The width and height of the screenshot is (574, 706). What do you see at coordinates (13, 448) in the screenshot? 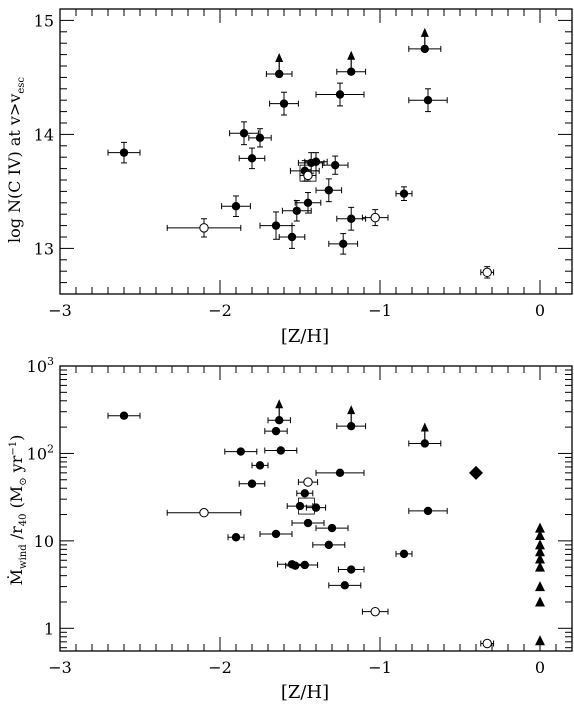
I see `bottom-y-label-sup: −1` at bounding box center [13, 448].